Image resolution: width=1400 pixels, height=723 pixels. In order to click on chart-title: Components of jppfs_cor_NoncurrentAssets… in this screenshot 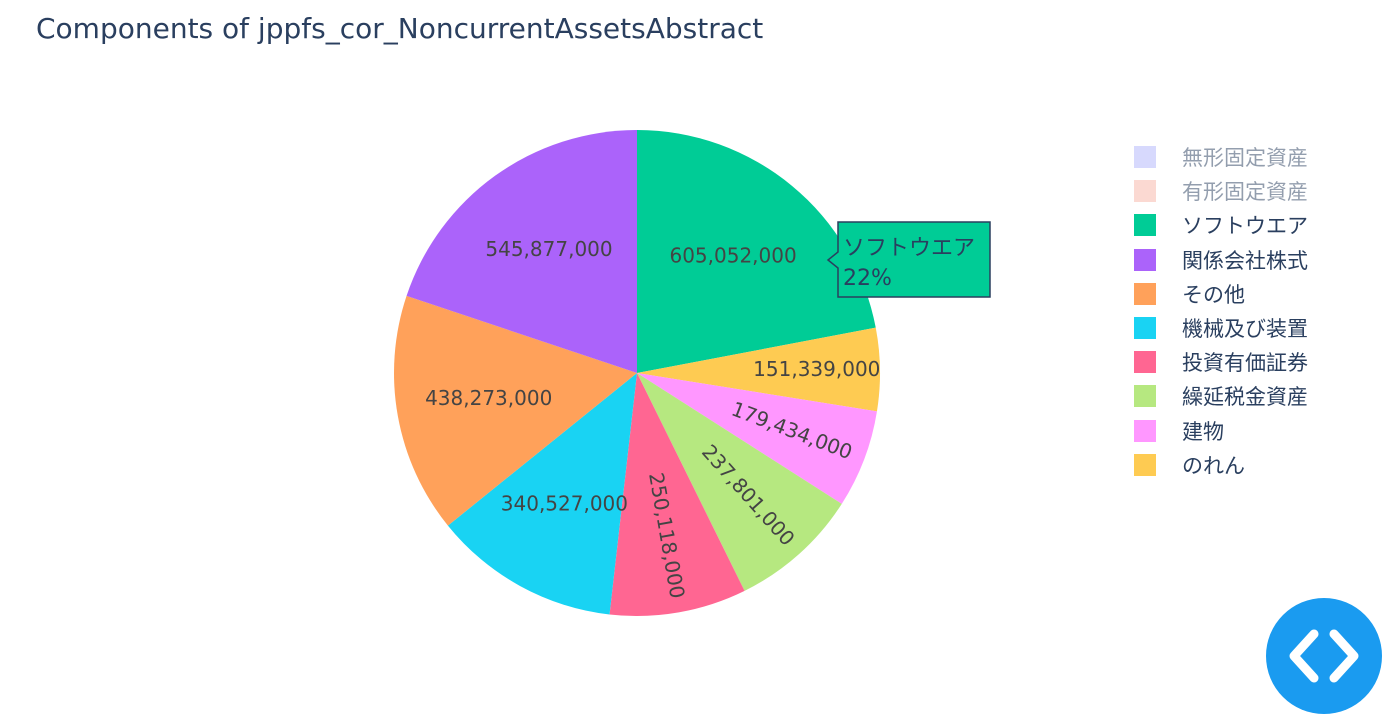, I will do `click(400, 28)`.